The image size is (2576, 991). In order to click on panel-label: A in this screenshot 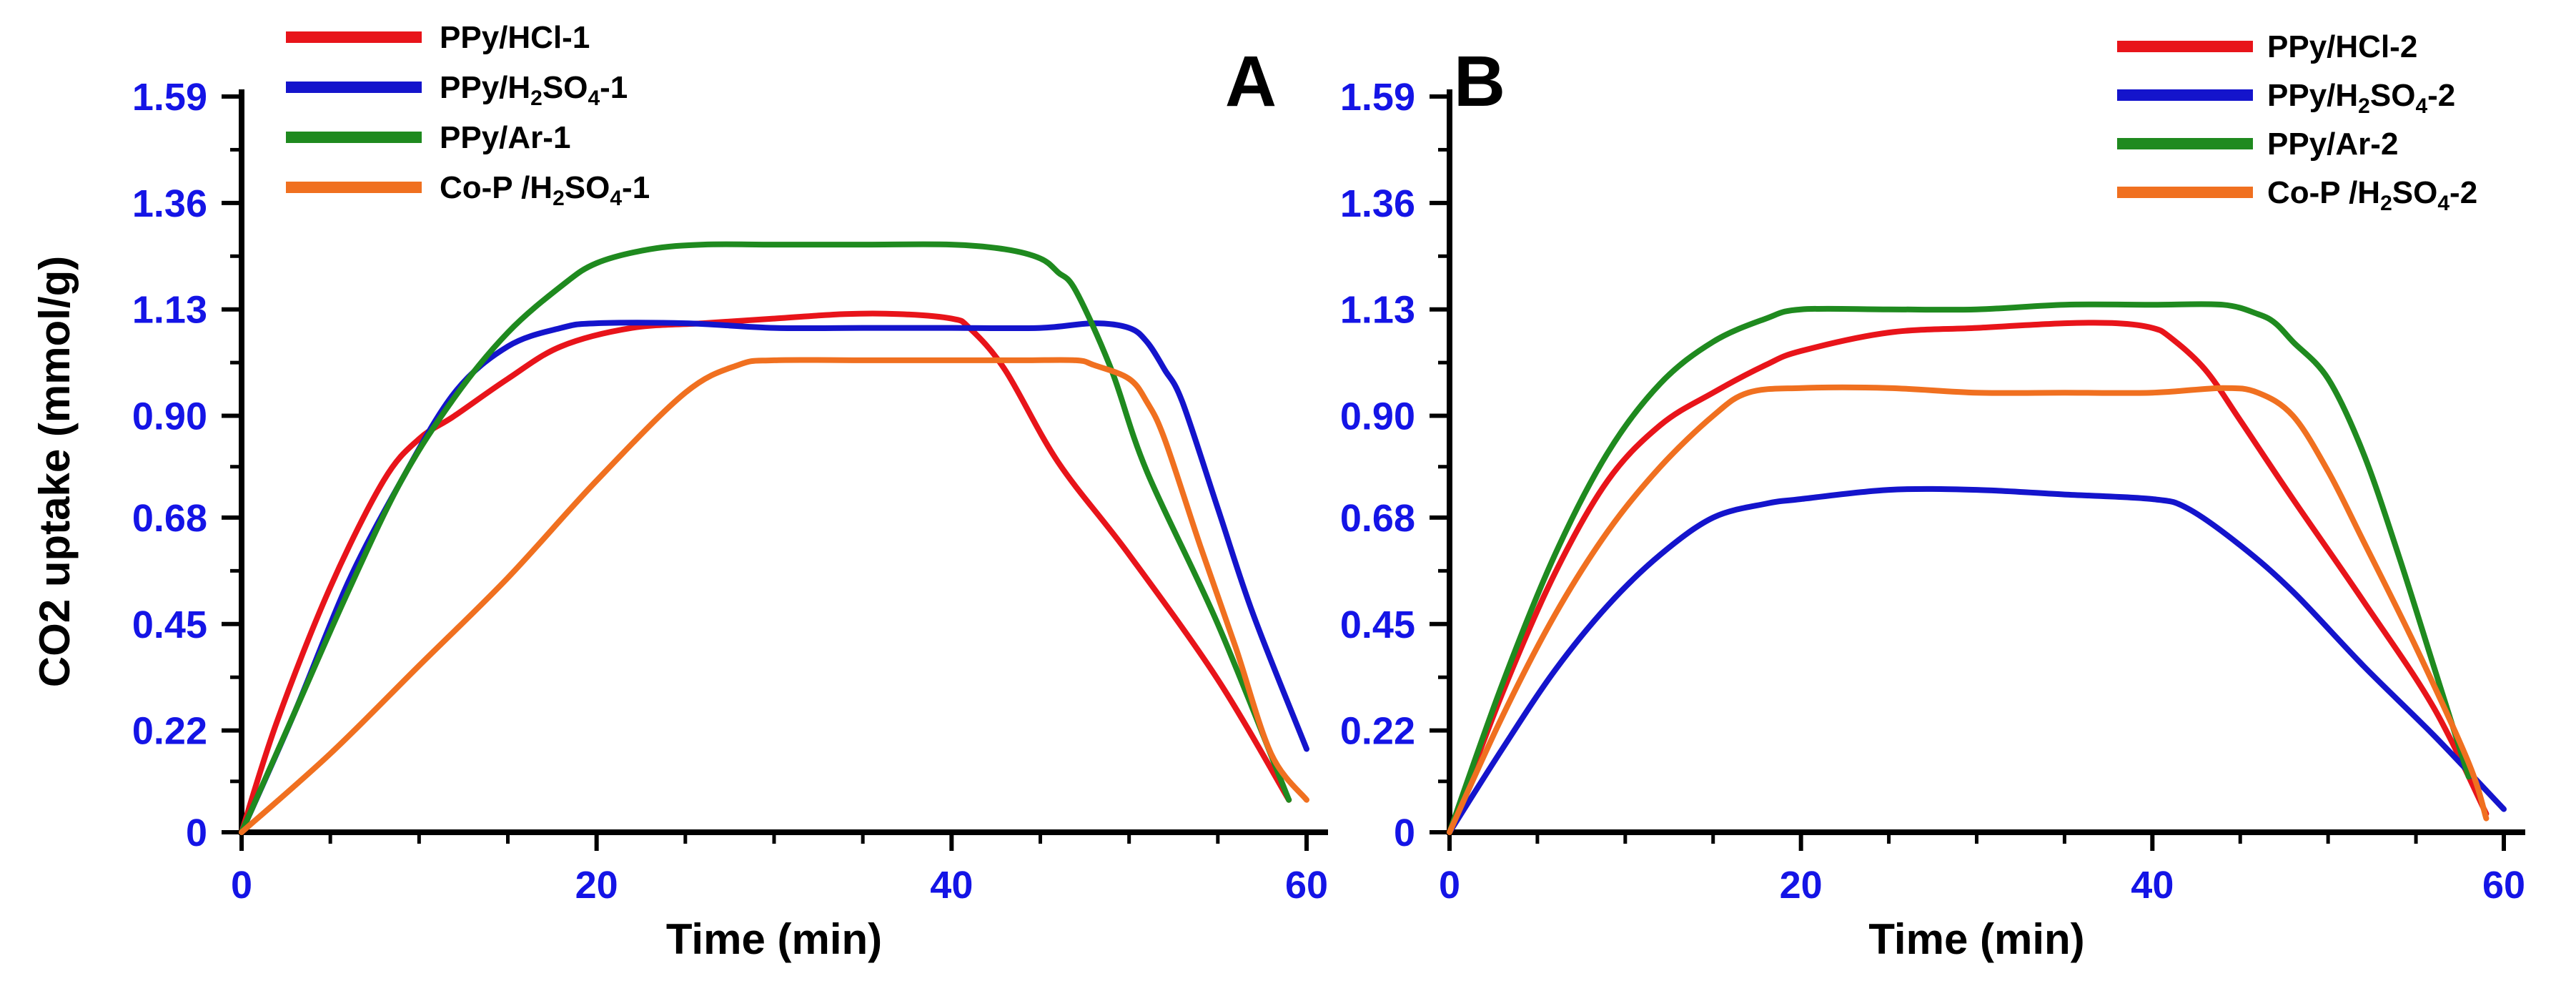, I will do `click(1251, 81)`.